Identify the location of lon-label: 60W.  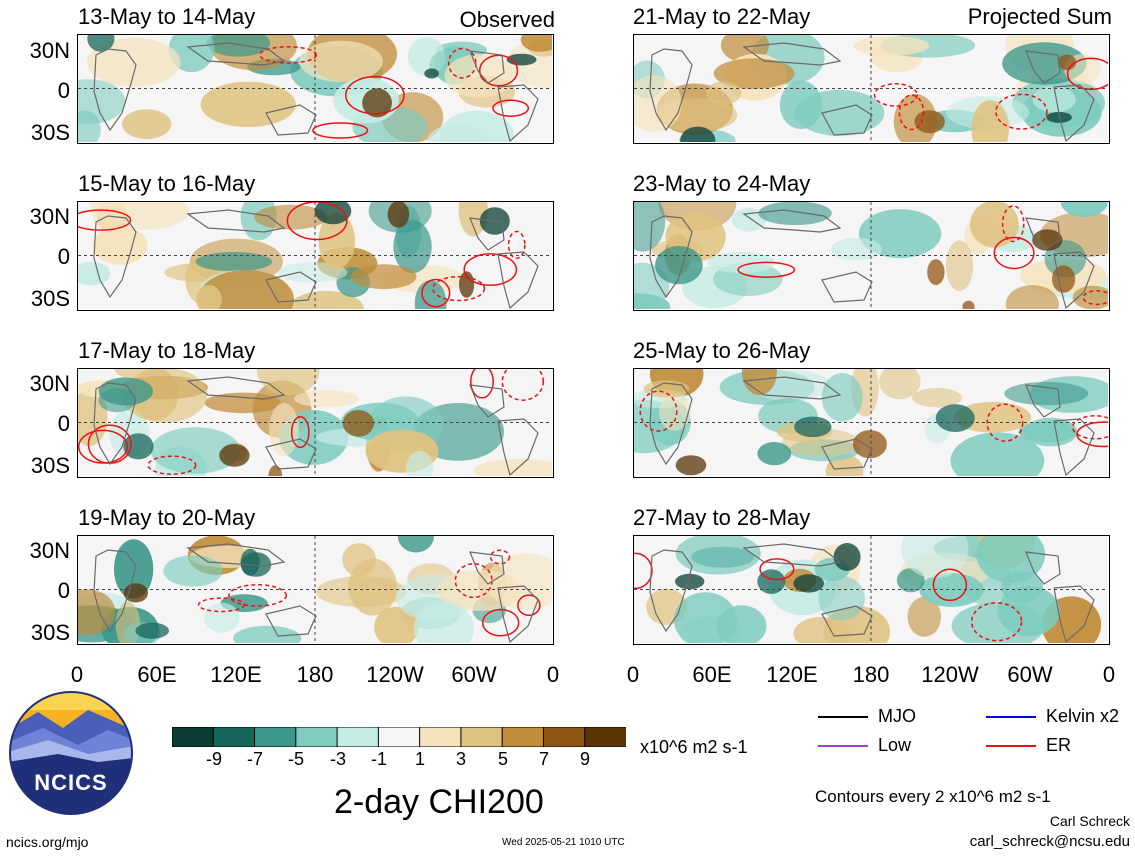
(474, 674).